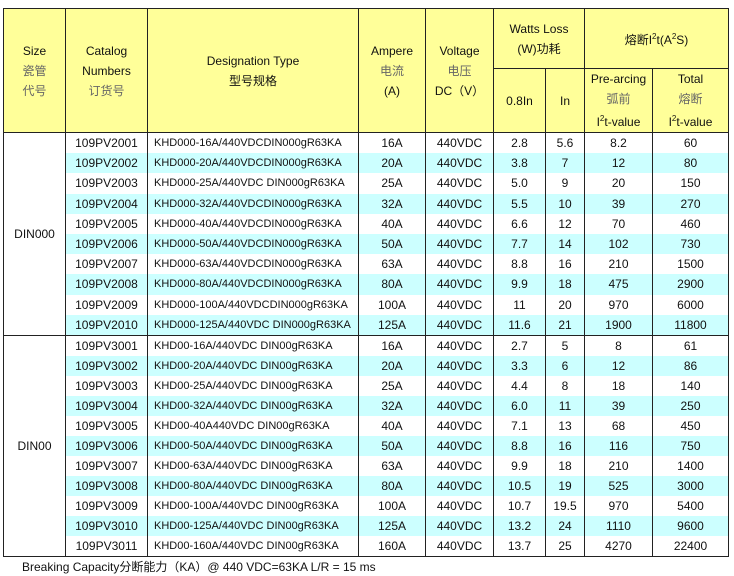 The height and width of the screenshot is (576, 734). What do you see at coordinates (690, 505) in the screenshot?
I see `total-i2t-cell: 5400` at bounding box center [690, 505].